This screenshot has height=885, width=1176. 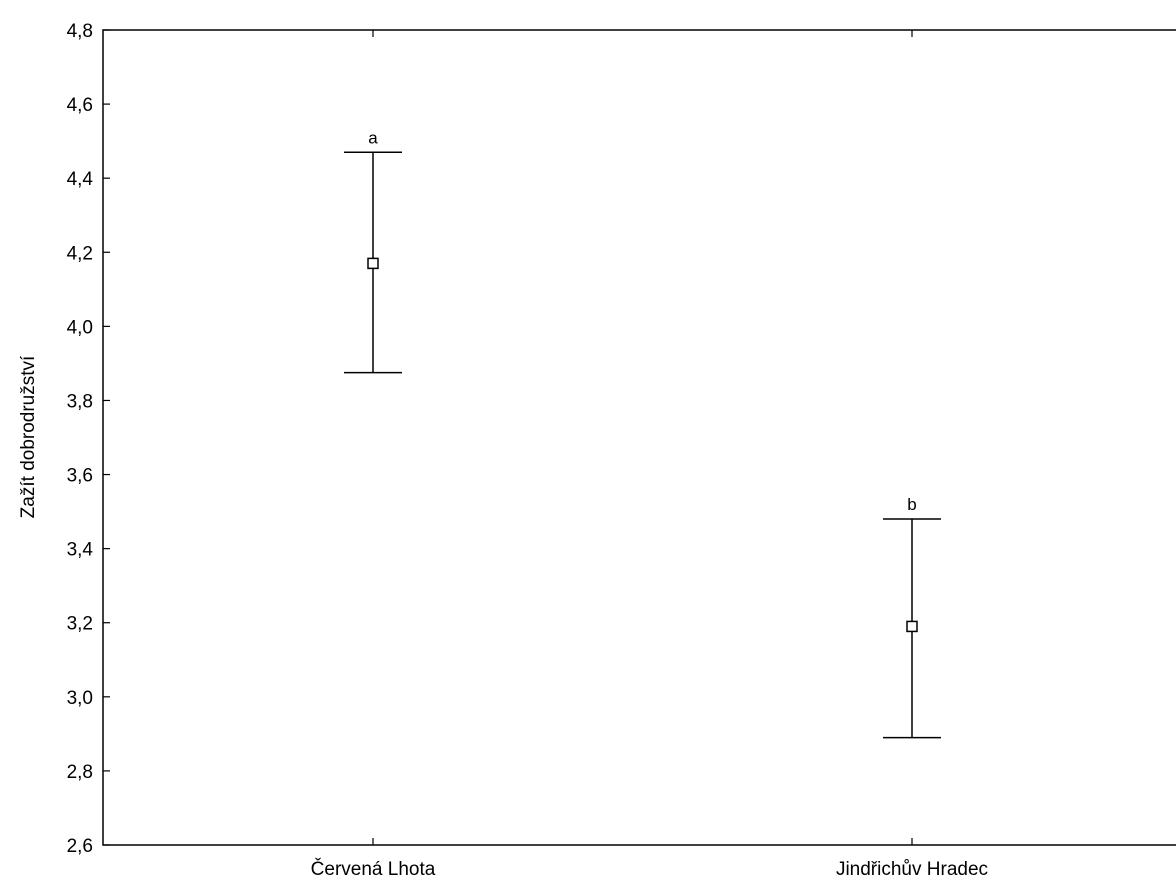 I want to click on y-axis: 2,6 2,8 3,0 3,2 3,4 3,6 3,8 4,0 4,2 4,4 4,6 4,8, so click(x=88, y=439).